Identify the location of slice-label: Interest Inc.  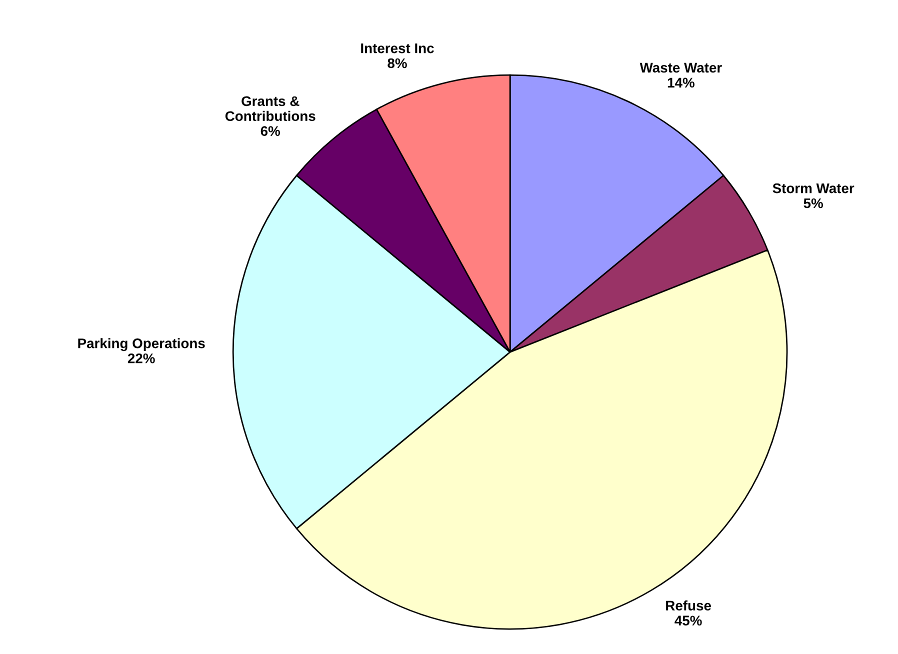
(397, 49).